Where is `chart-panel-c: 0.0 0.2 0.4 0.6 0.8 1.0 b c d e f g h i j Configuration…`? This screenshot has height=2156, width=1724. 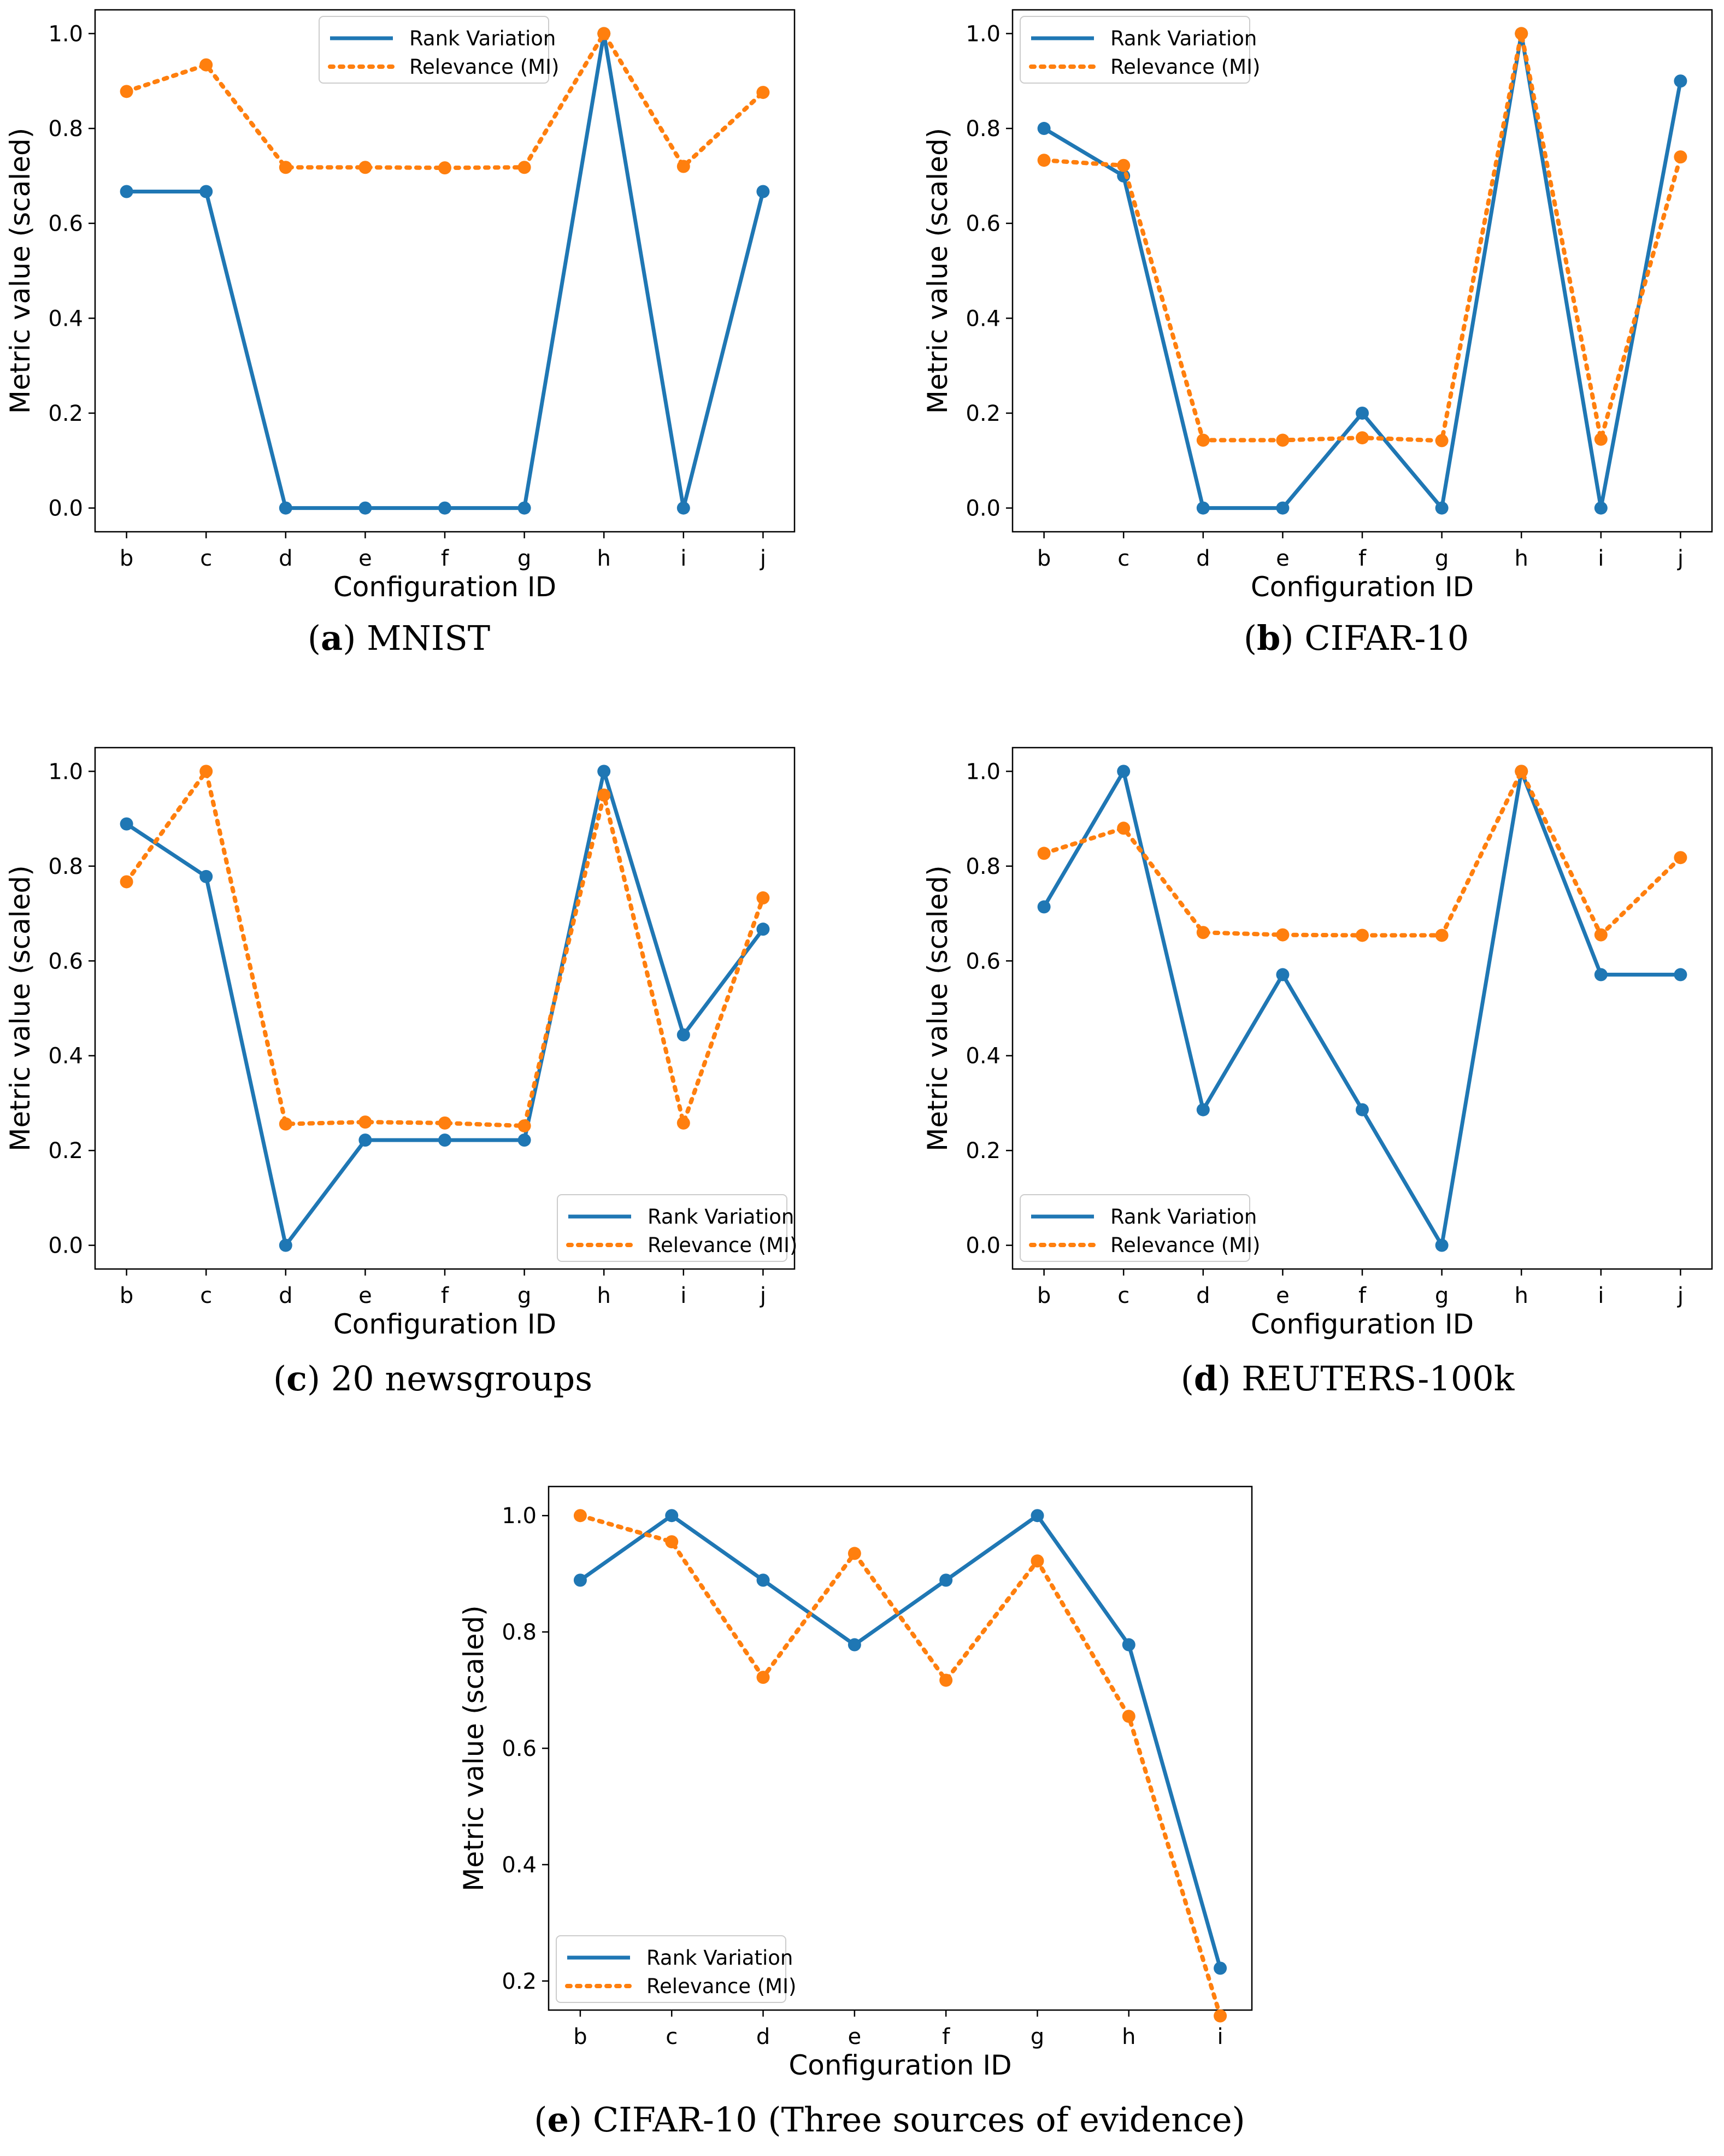 chart-panel-c: 0.0 0.2 0.4 0.6 0.8 1.0 b c d e f g h i j Configuration… is located at coordinates (400, 1073).